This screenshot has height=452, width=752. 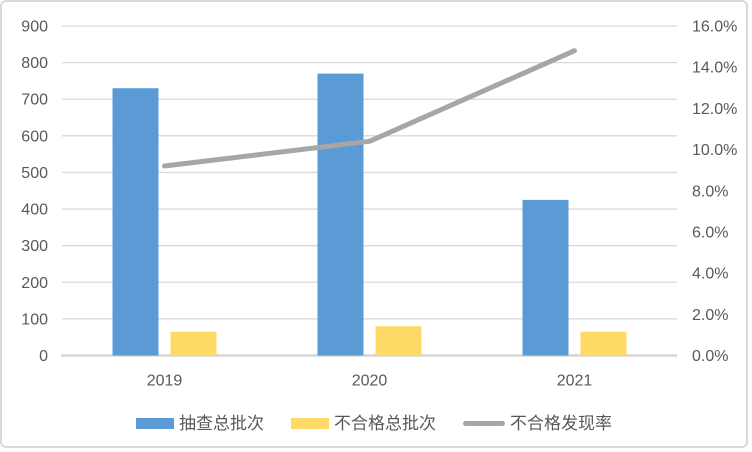 What do you see at coordinates (710, 315) in the screenshot?
I see `right-axis-tick-label: 2.0%` at bounding box center [710, 315].